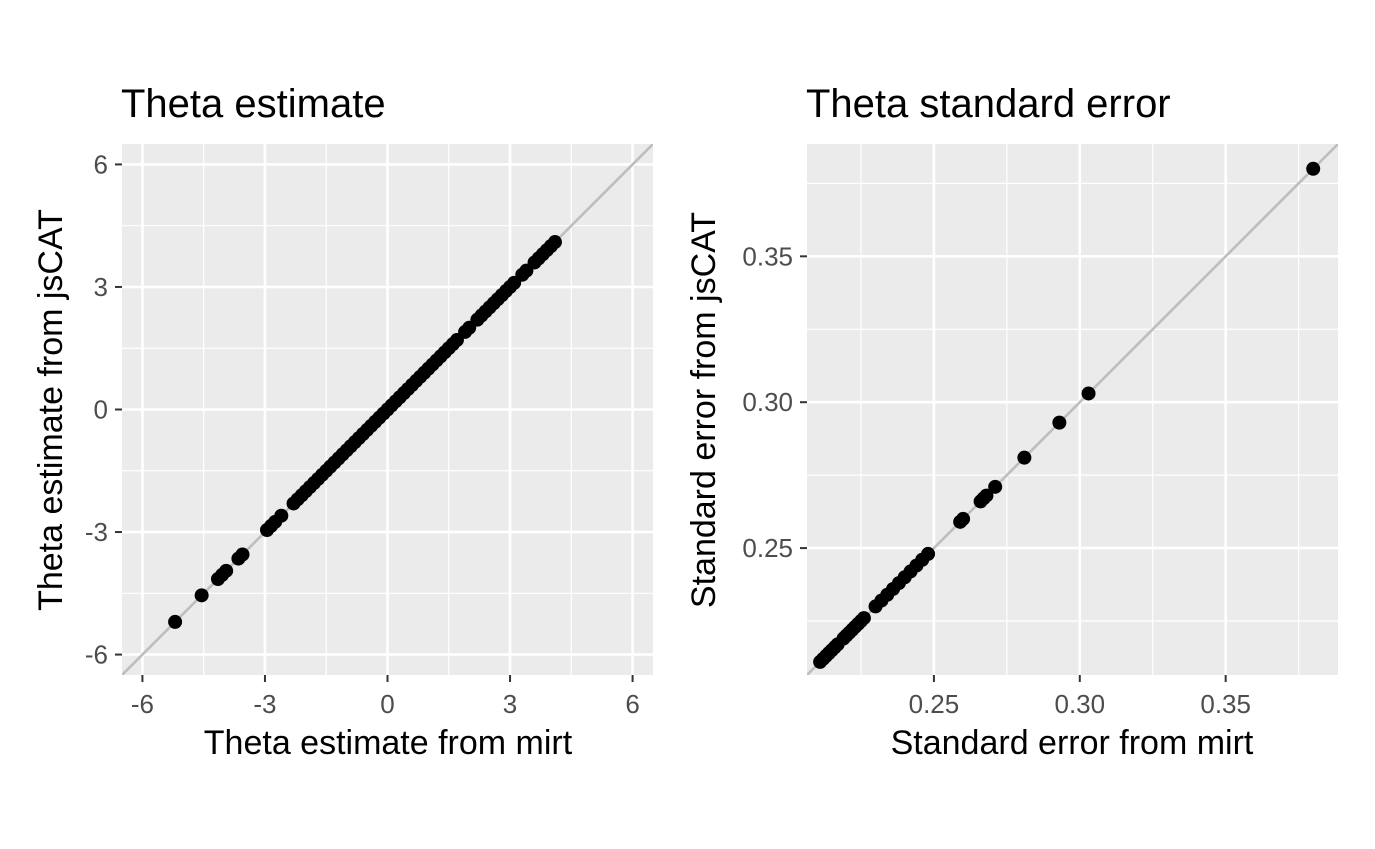 The width and height of the screenshot is (1375, 849). What do you see at coordinates (934, 704) in the screenshot?
I see `standard-error-x-tick-label: 0.25` at bounding box center [934, 704].